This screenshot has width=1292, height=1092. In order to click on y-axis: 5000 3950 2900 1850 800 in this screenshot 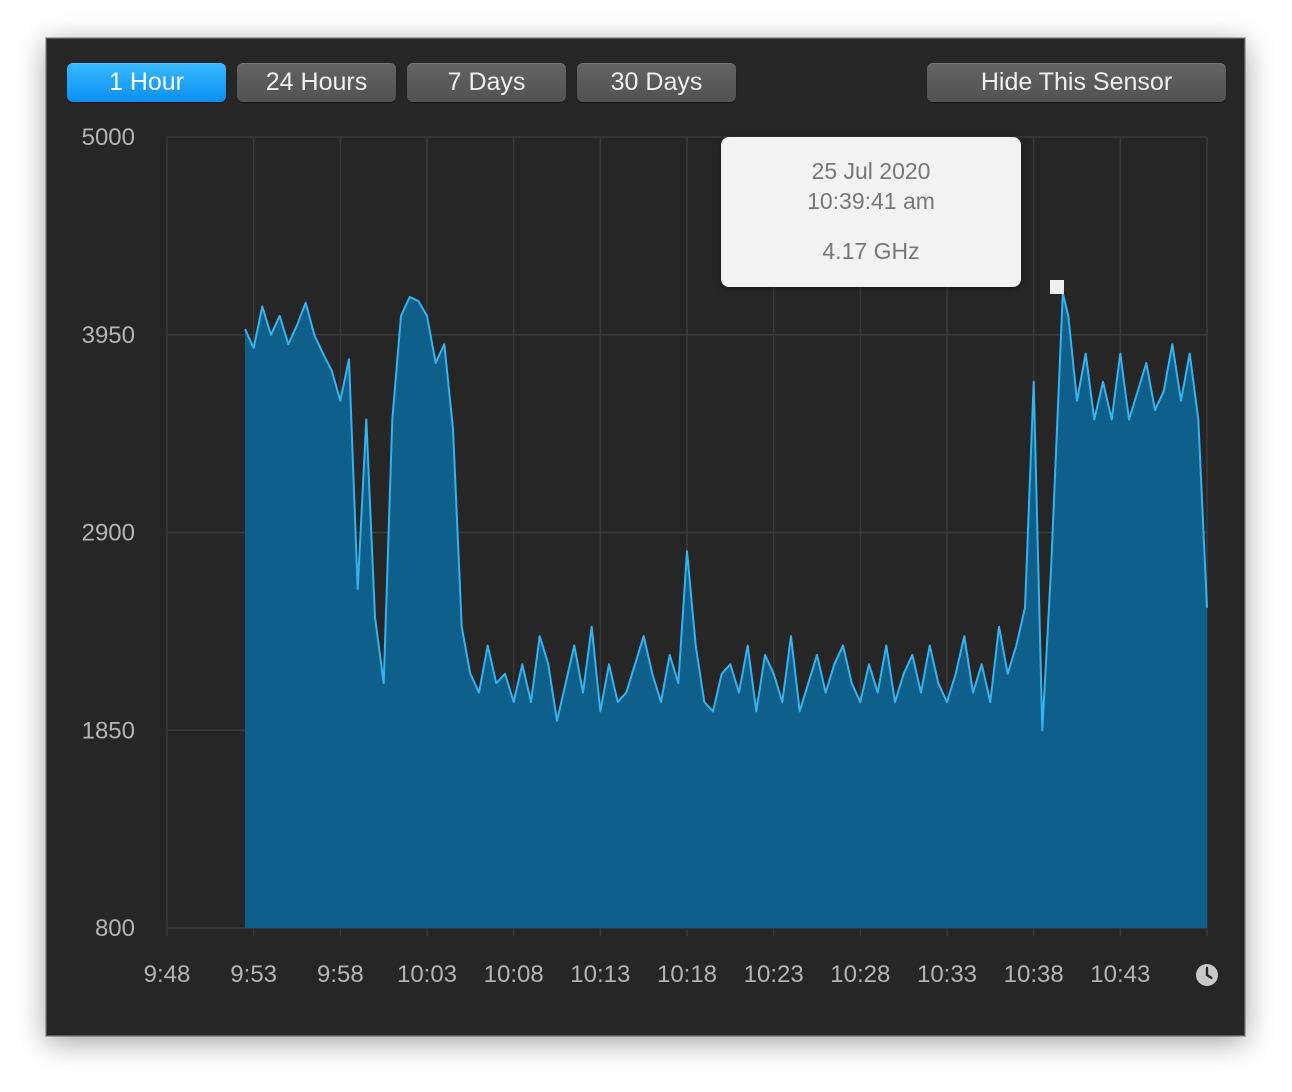, I will do `click(108, 533)`.